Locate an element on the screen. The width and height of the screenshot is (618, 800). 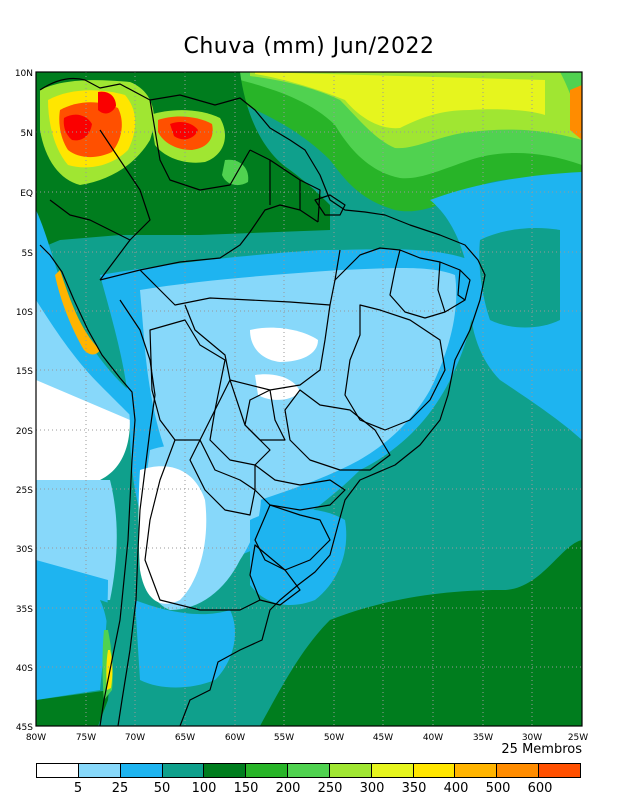
guianas is located at coordinates (285, 186).